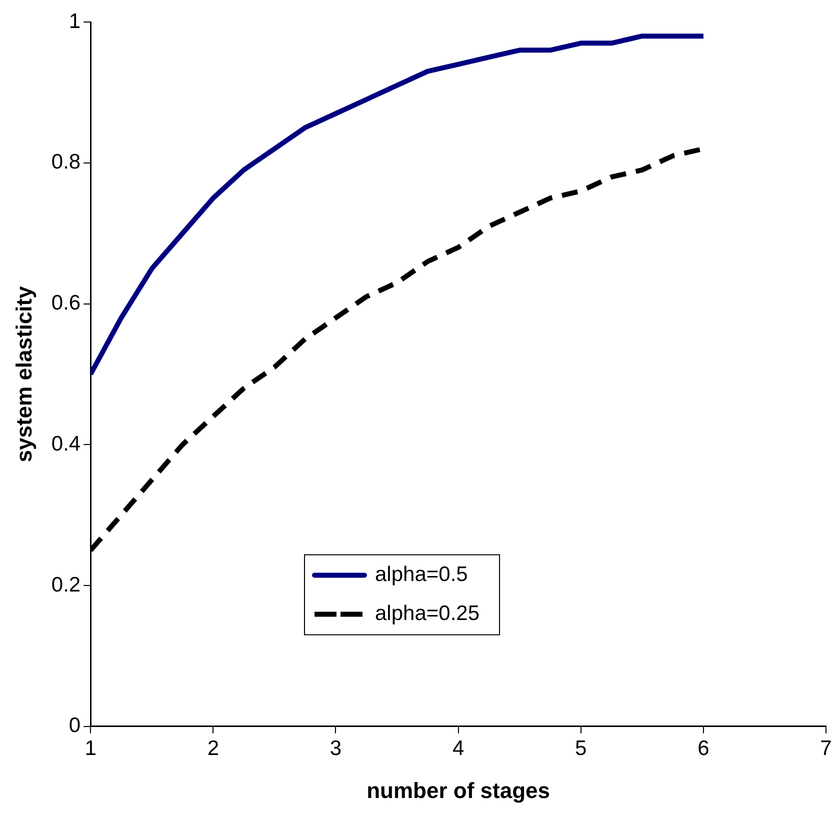 Image resolution: width=836 pixels, height=817 pixels. Describe the element at coordinates (458, 790) in the screenshot. I see `x-axis-title: number of stages` at that location.